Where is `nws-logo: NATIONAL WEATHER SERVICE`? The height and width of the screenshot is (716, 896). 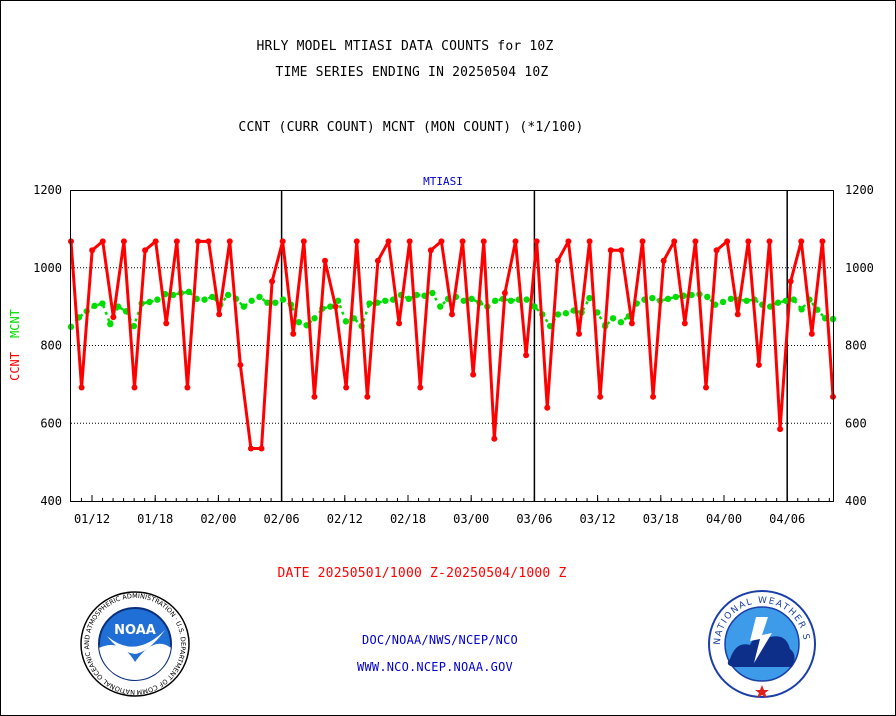 nws-logo: NATIONAL WEATHER SERVICE is located at coordinates (761, 643).